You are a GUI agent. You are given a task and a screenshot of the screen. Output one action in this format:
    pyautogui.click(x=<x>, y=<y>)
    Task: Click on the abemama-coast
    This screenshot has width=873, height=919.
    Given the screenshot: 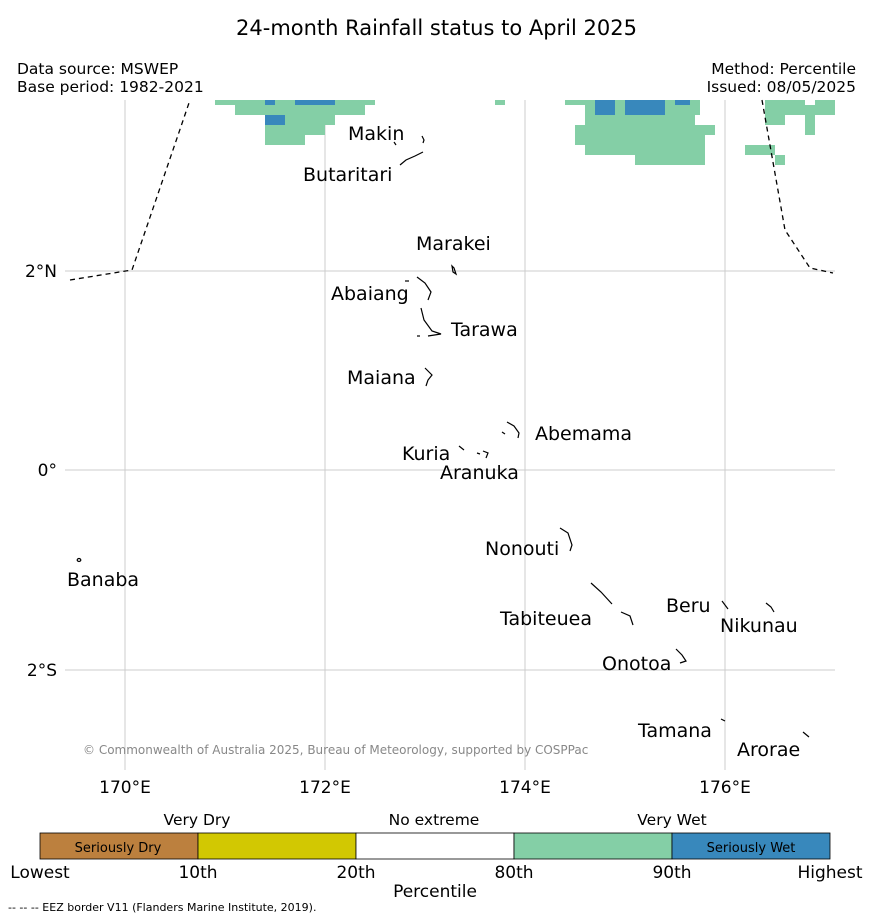 What is the action you would take?
    pyautogui.click(x=513, y=430)
    